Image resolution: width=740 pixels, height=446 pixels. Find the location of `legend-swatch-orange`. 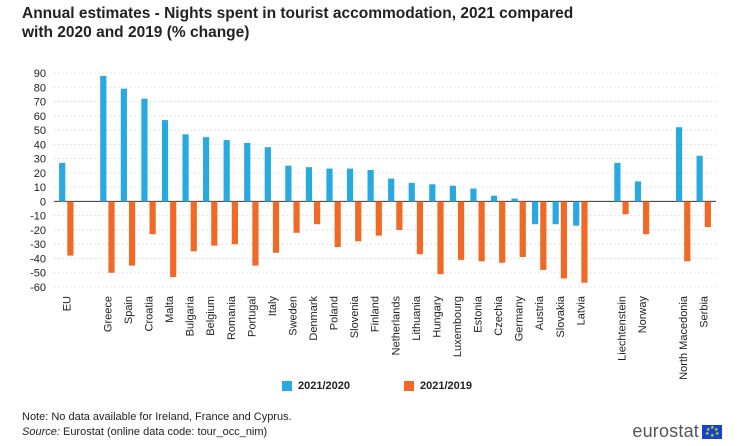

legend-swatch-orange is located at coordinates (409, 386).